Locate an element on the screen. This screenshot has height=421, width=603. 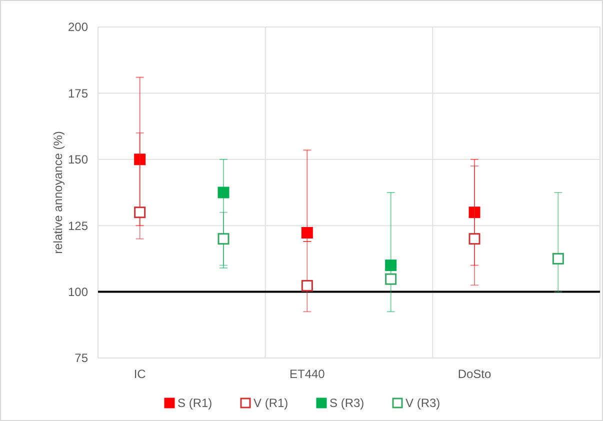
y-tick-label: 125 is located at coordinates (78, 225).